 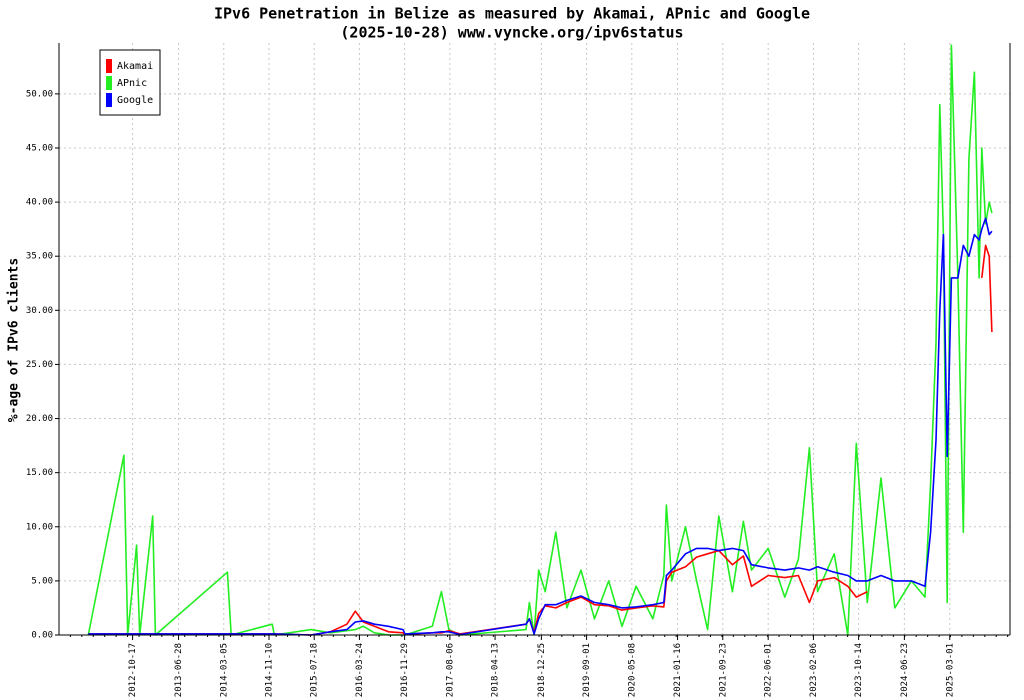 I want to click on y-tick-label: 40.00, so click(x=39, y=203).